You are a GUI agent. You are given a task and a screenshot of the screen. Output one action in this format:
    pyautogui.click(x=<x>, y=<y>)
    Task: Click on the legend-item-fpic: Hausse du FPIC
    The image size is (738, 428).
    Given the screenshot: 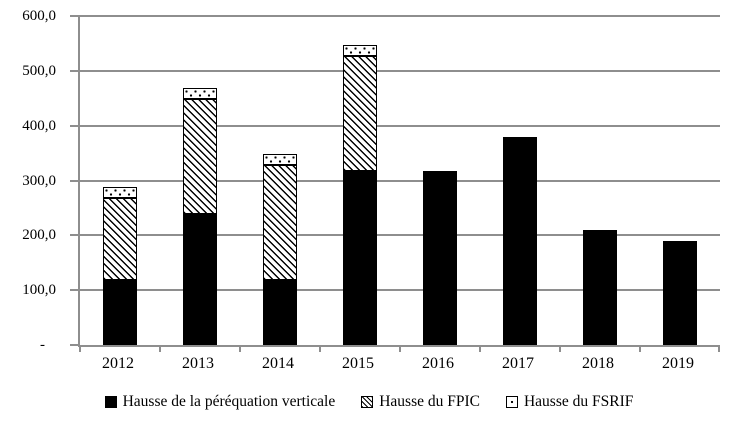 What is the action you would take?
    pyautogui.click(x=420, y=402)
    